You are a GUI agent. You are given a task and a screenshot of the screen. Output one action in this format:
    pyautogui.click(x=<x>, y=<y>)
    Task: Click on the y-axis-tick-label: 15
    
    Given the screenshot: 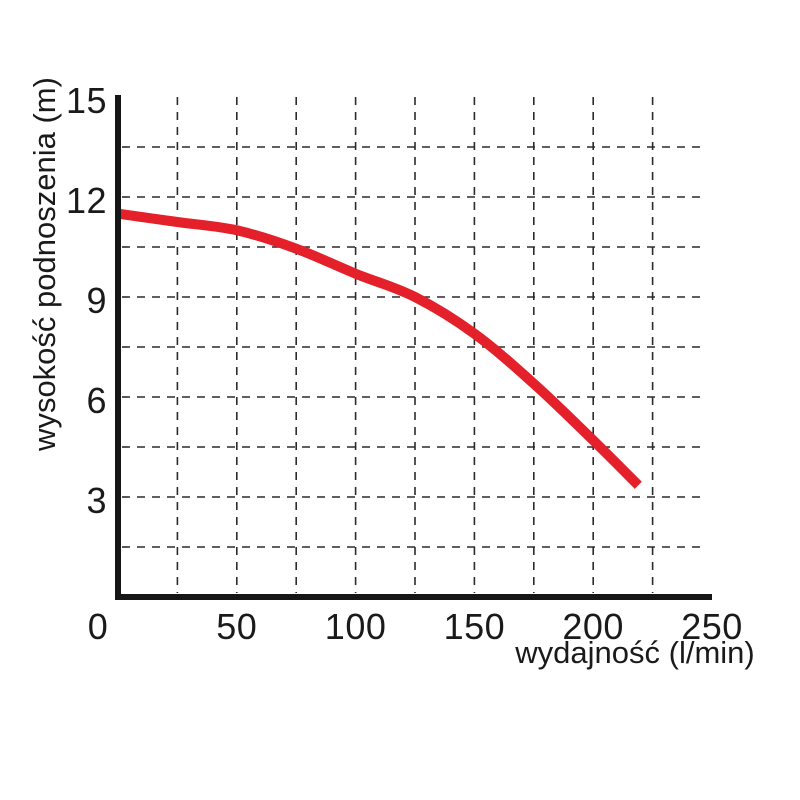 What is the action you would take?
    pyautogui.click(x=86, y=100)
    